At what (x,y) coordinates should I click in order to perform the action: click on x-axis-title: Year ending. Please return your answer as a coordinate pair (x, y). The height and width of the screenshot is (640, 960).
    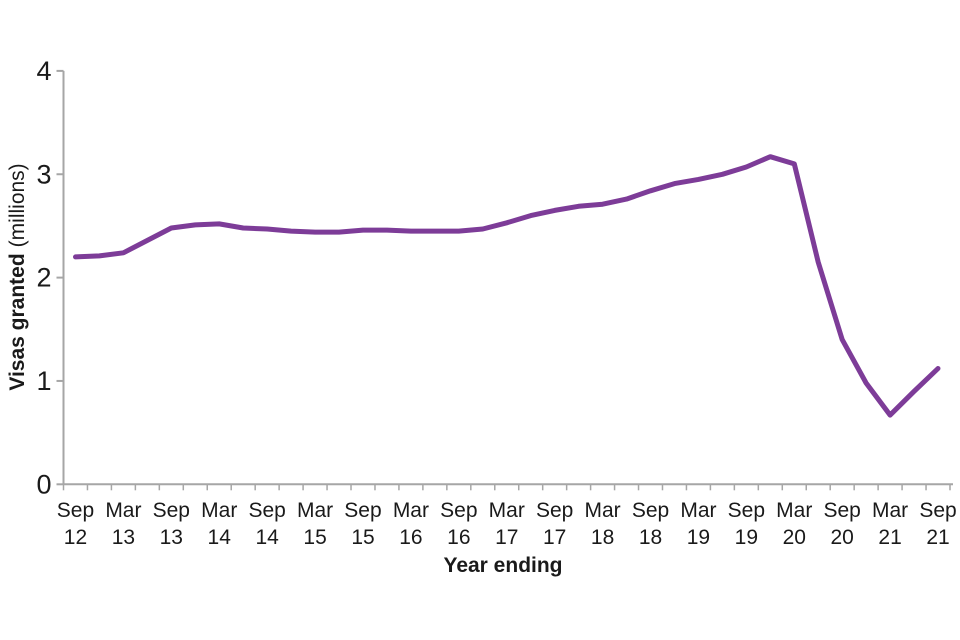
    Looking at the image, I should click on (502, 565).